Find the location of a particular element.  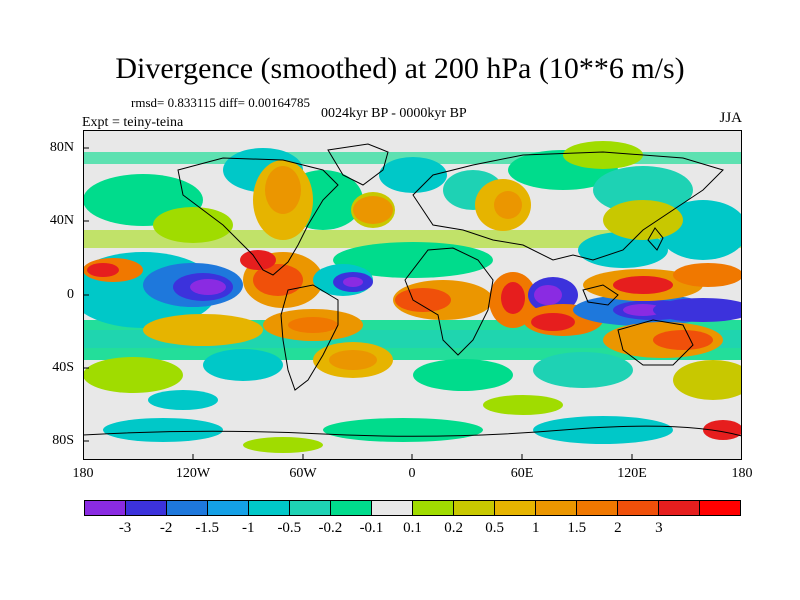

colorbar-label: 3 is located at coordinates (659, 528).